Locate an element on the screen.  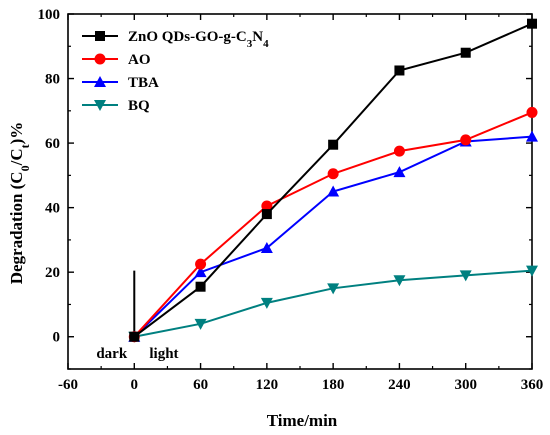
y-tick-label: 20 is located at coordinates (52, 273).